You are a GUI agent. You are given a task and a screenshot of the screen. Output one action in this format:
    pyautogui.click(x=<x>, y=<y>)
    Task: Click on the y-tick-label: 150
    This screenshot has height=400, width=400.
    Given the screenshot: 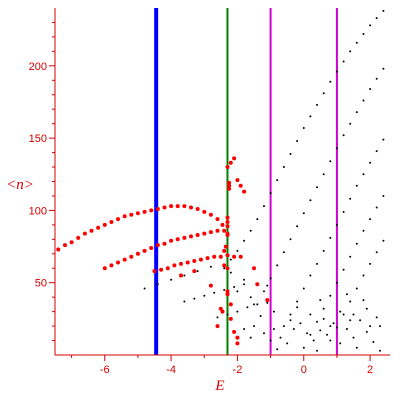 What is the action you would take?
    pyautogui.click(x=38, y=139)
    